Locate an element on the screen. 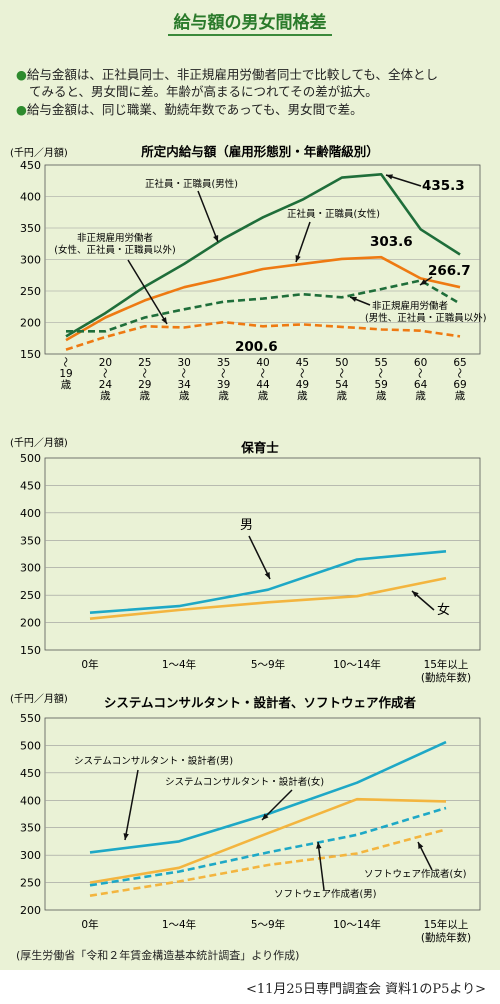 The height and width of the screenshot is (1004, 500). c1-xtick-part: 35 is located at coordinates (223, 363).